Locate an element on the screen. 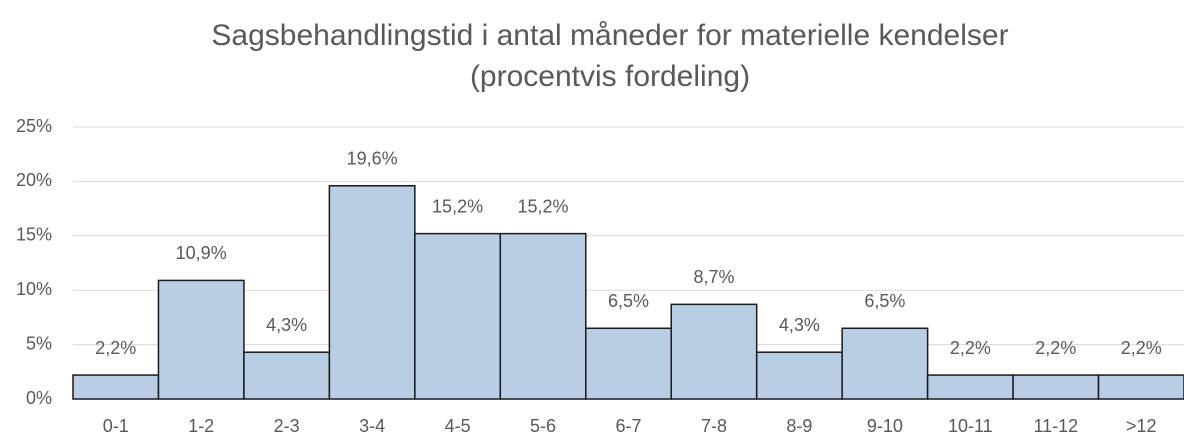 This screenshot has width=1184, height=439. x-tick-label: 4-5 is located at coordinates (458, 426).